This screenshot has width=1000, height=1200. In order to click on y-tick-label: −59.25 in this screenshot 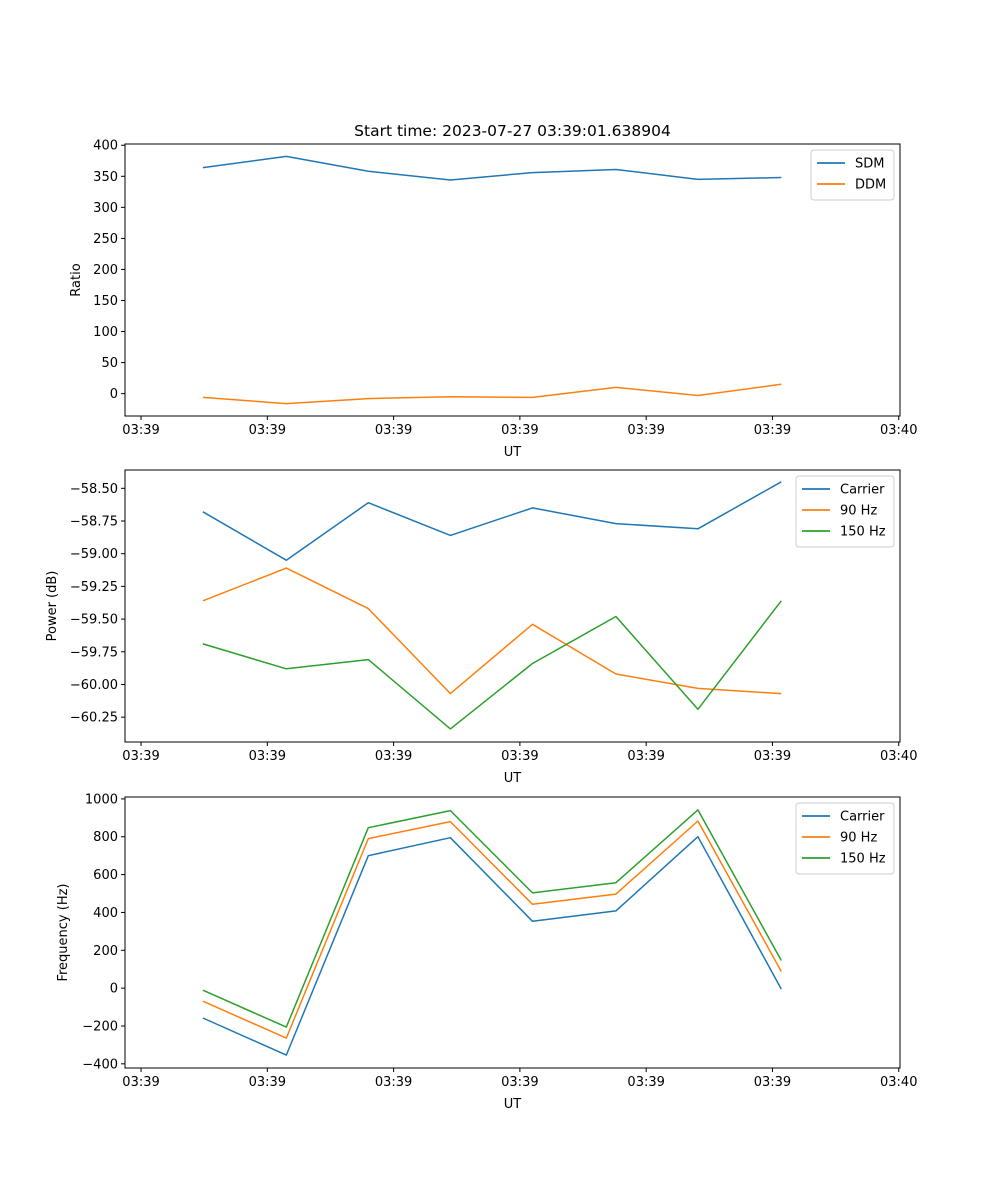, I will do `click(94, 587)`.